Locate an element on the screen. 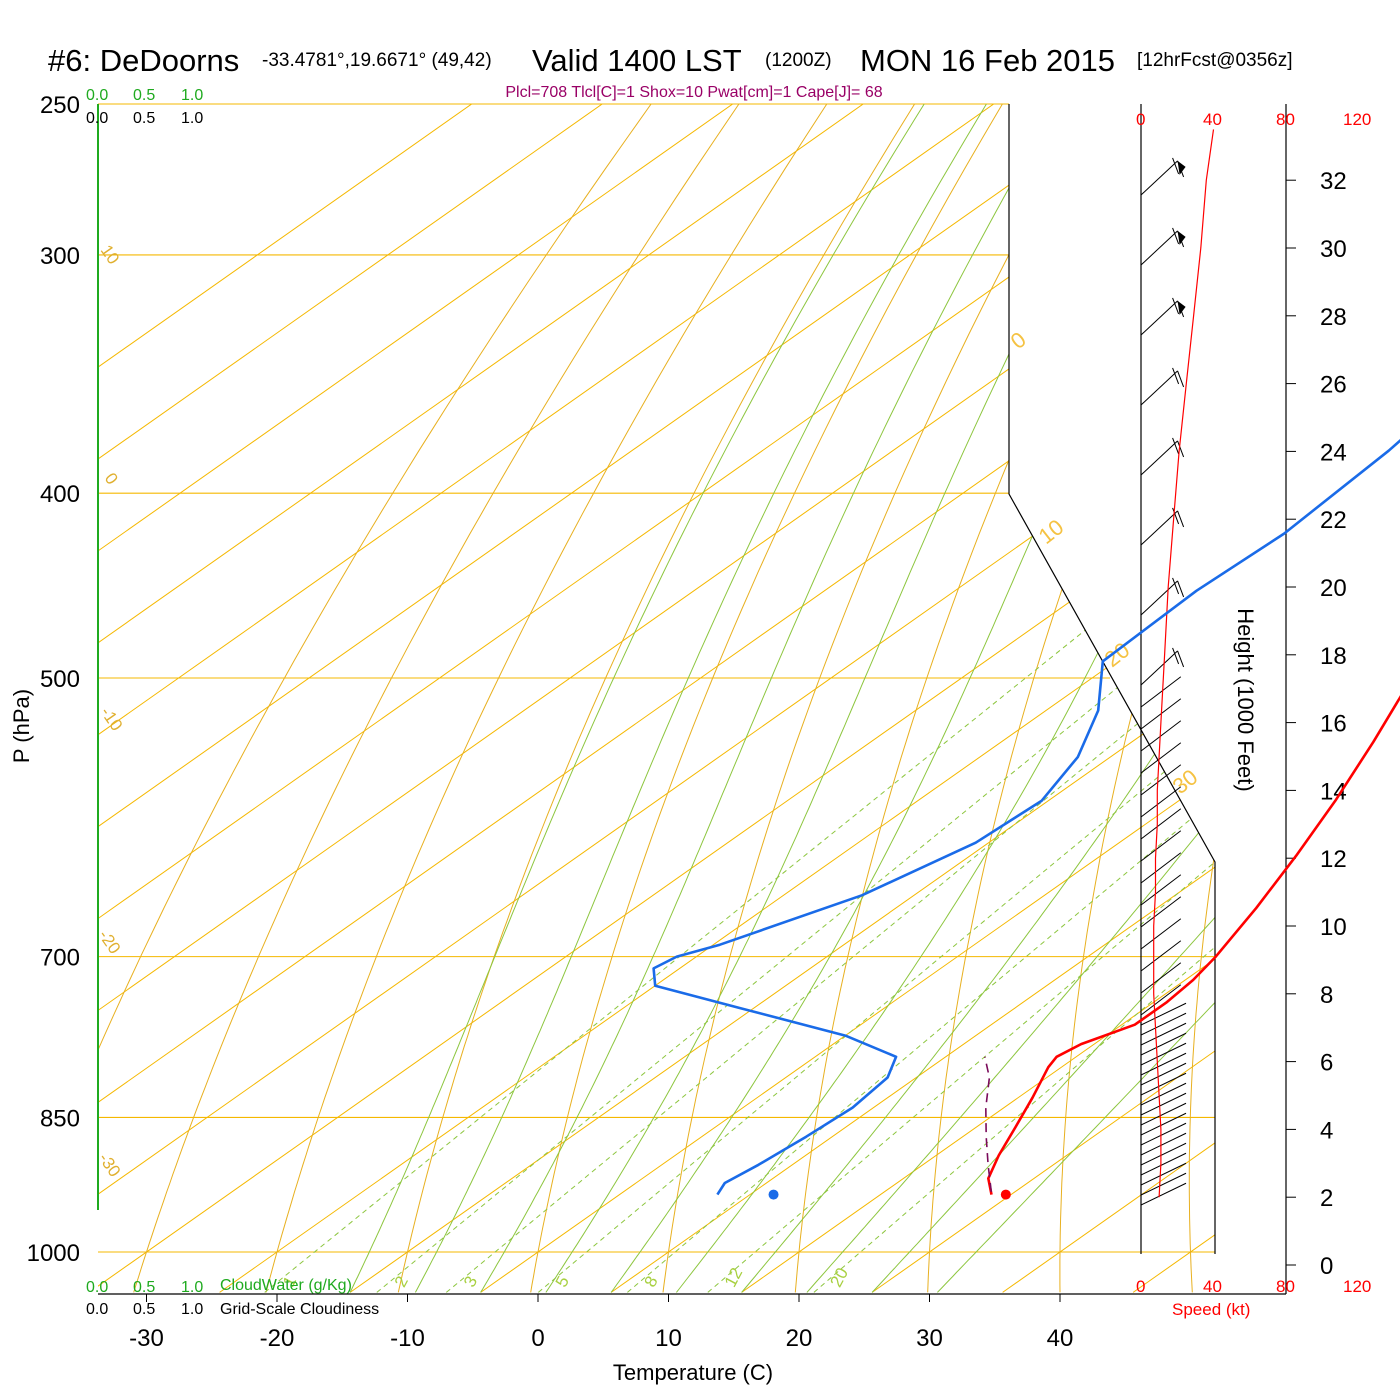 The image size is (1400, 1400). forecast-info: [12hrFcst@0356z] is located at coordinates (1215, 60).